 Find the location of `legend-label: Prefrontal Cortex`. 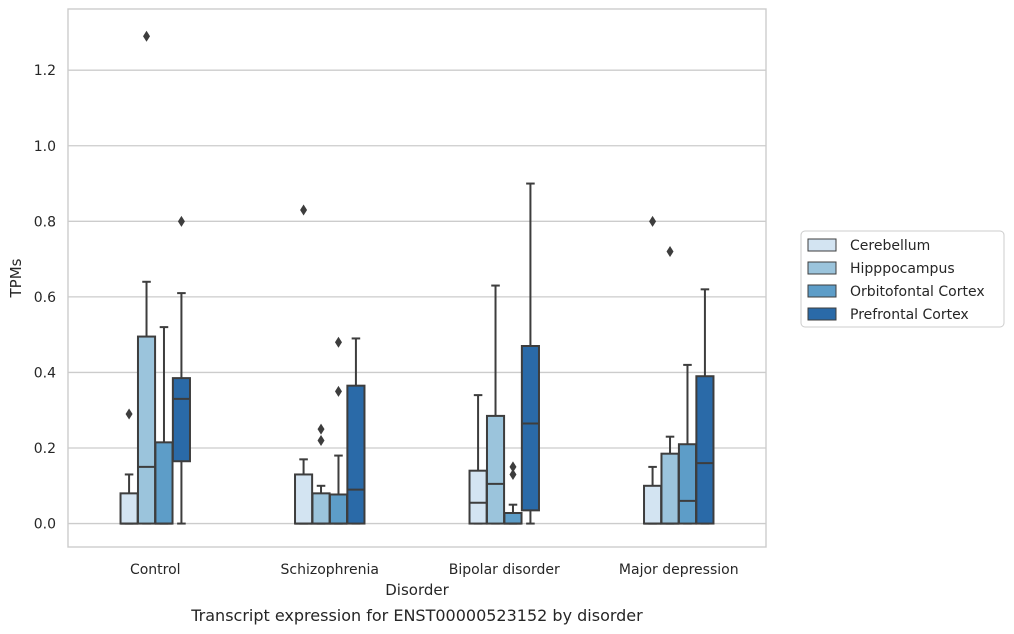

legend-label: Prefrontal Cortex is located at coordinates (909, 315).